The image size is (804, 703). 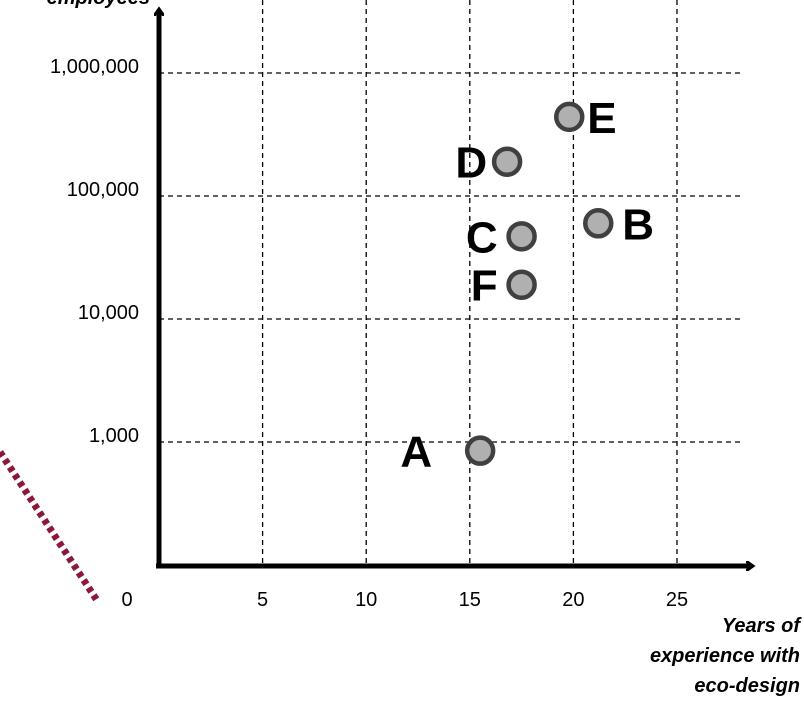 What do you see at coordinates (638, 224) in the screenshot?
I see `point-label-b: B` at bounding box center [638, 224].